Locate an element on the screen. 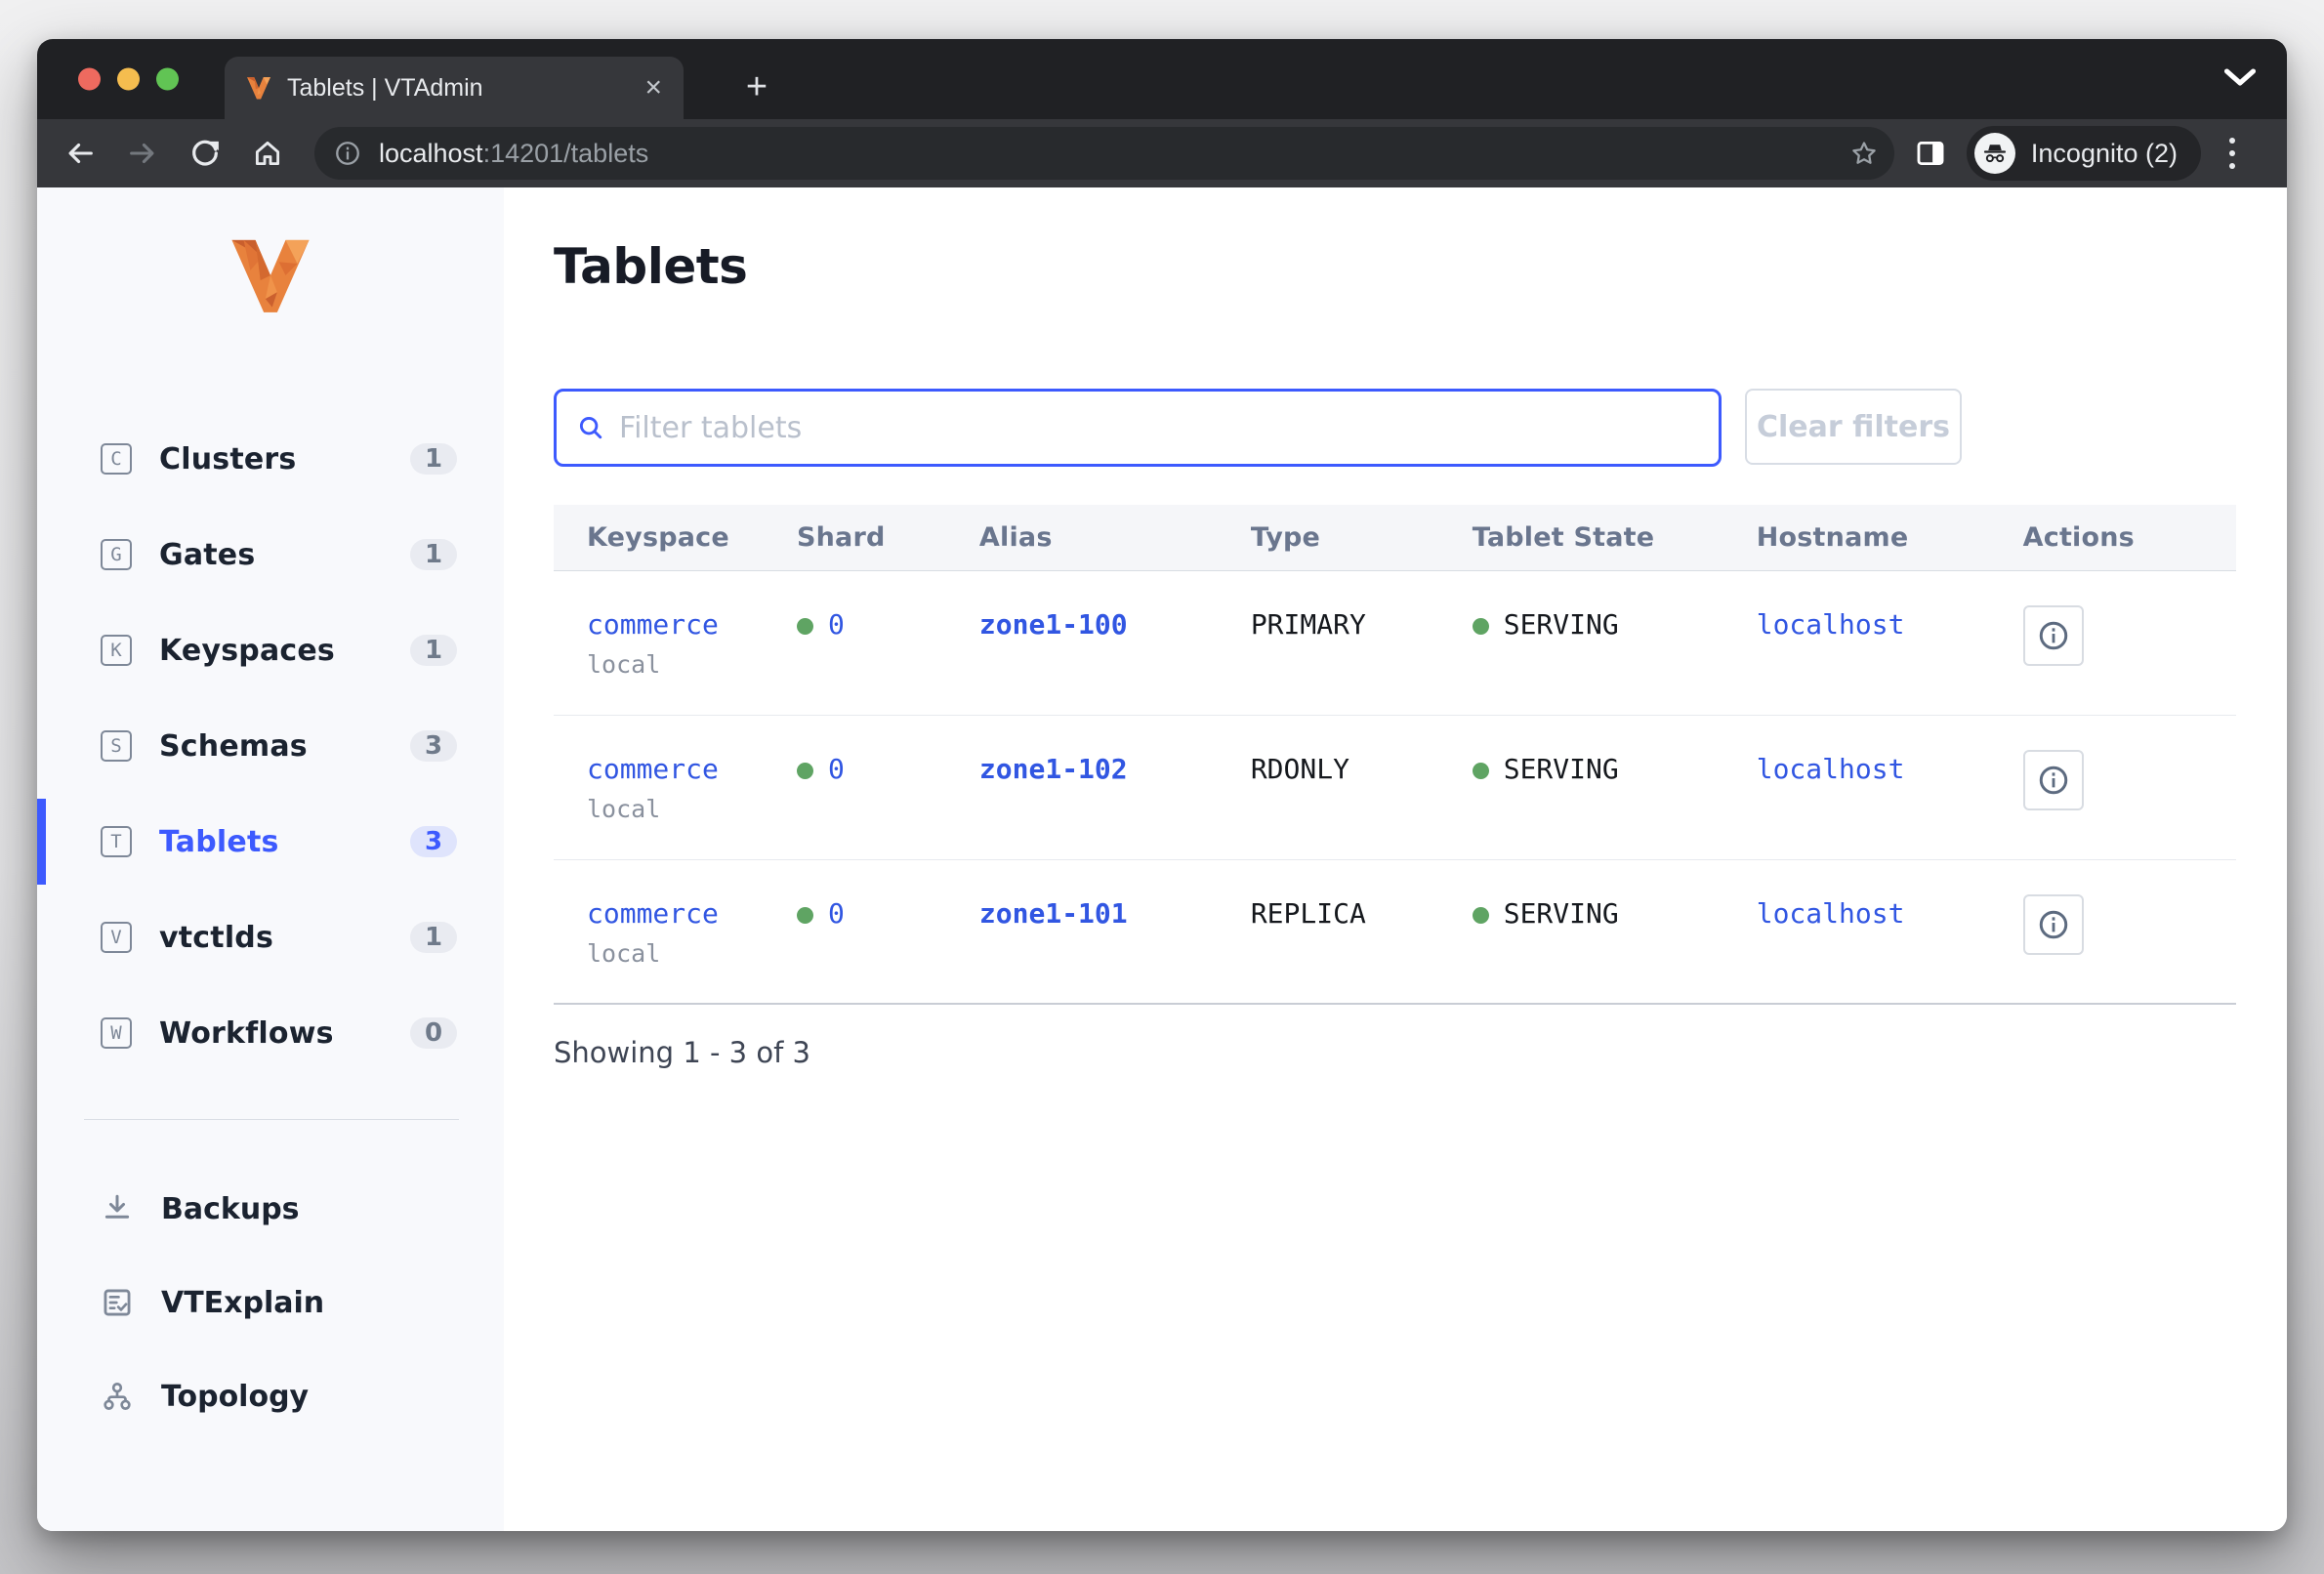 The image size is (2324, 1574). reload-icon is located at coordinates (205, 154).